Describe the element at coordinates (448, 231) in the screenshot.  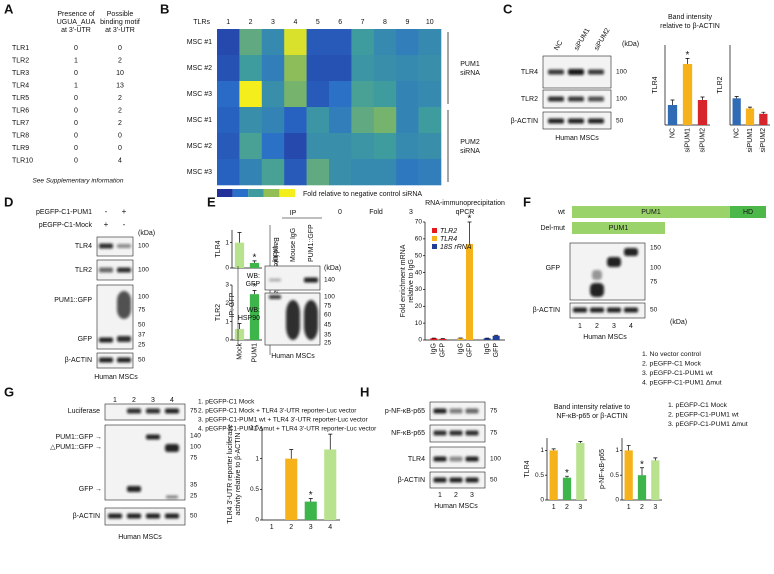
I see `legend-label: TLR2` at that location.